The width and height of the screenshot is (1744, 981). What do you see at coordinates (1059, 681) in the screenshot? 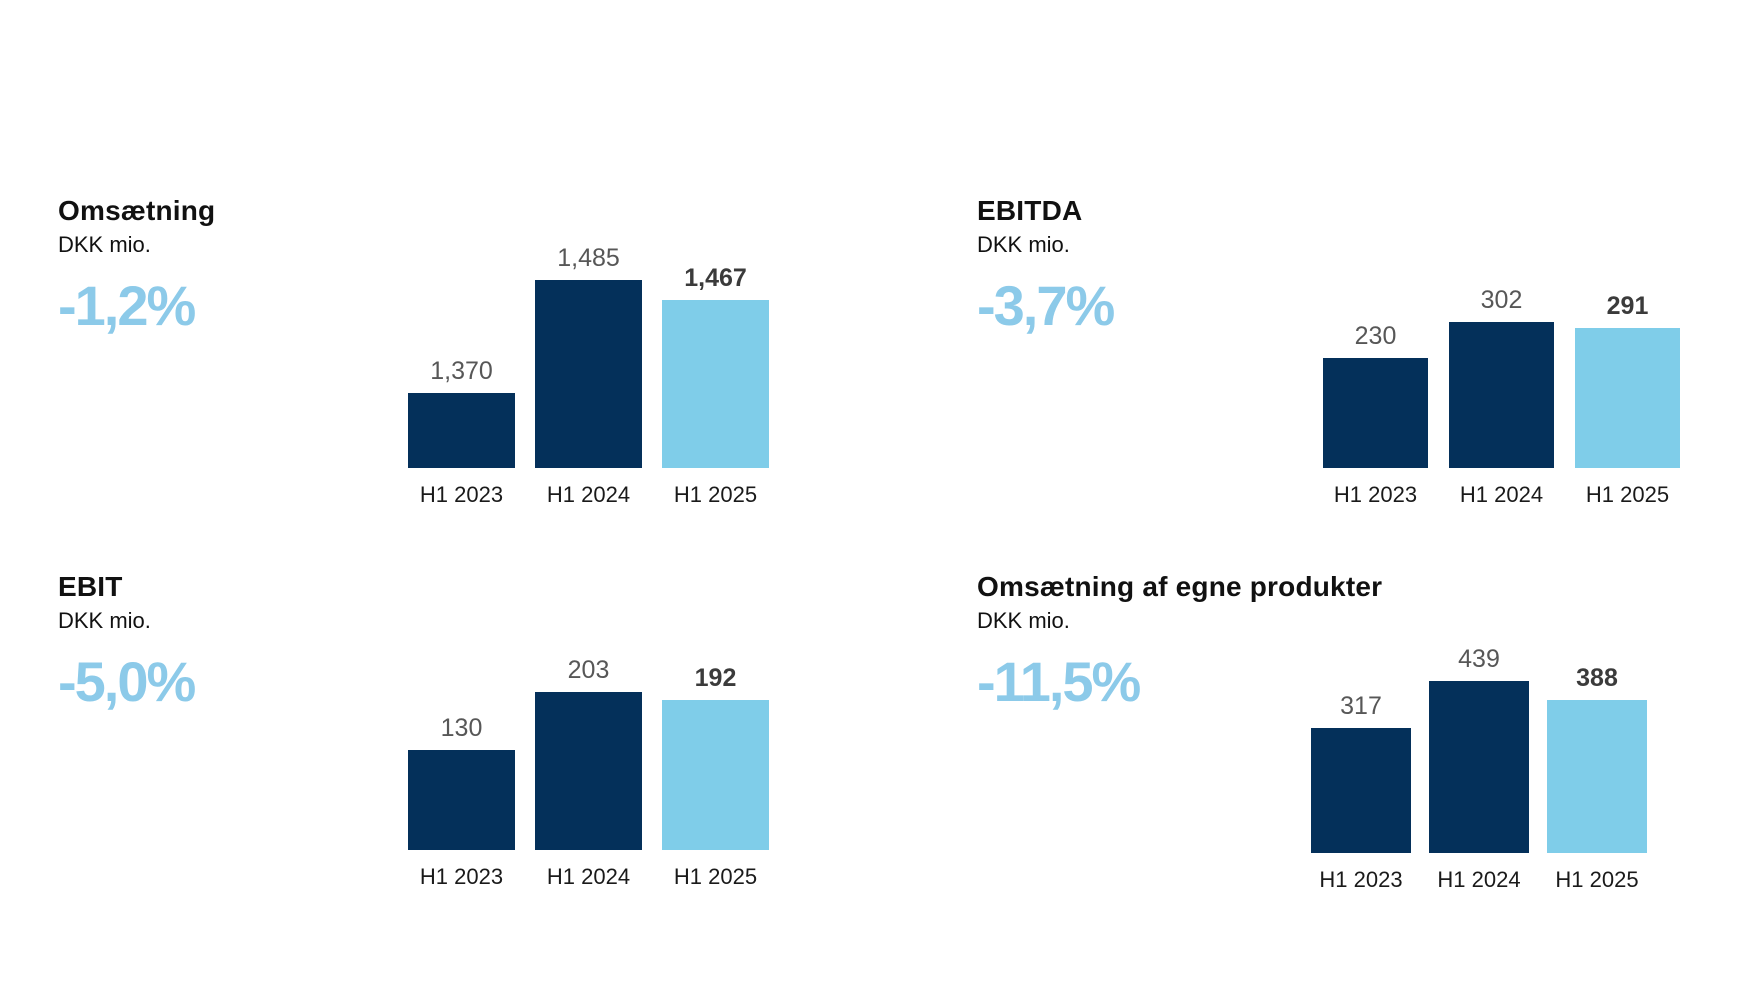
I see `change-percentage: -11,5%` at bounding box center [1059, 681].